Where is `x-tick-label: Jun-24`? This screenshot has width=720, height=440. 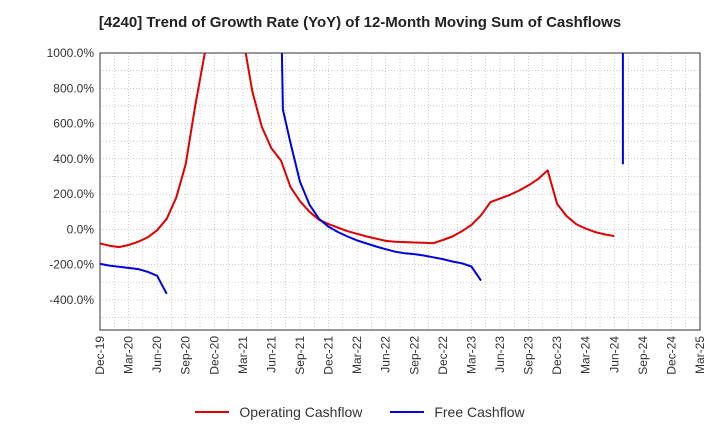
x-tick-label: Jun-24 is located at coordinates (614, 354).